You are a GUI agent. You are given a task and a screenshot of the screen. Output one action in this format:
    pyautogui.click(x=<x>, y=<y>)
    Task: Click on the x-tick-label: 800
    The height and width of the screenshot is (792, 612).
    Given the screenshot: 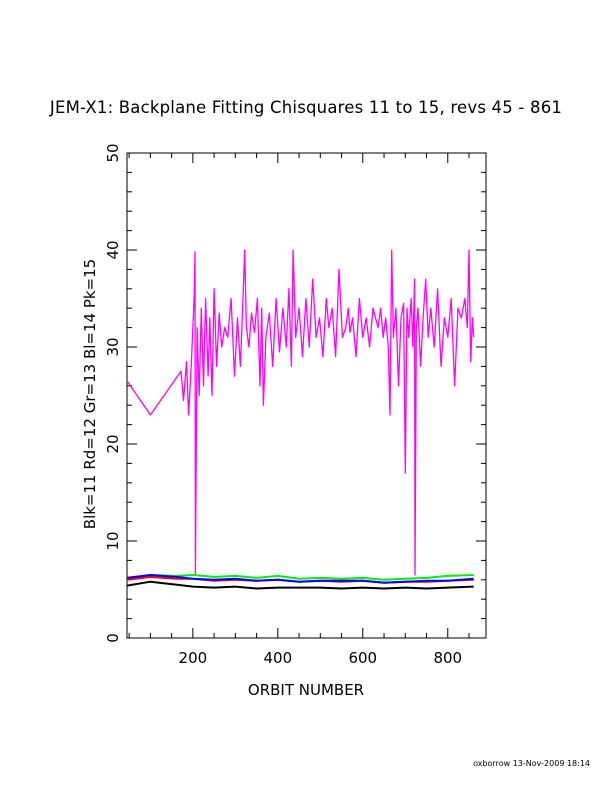 What is the action you would take?
    pyautogui.click(x=447, y=658)
    